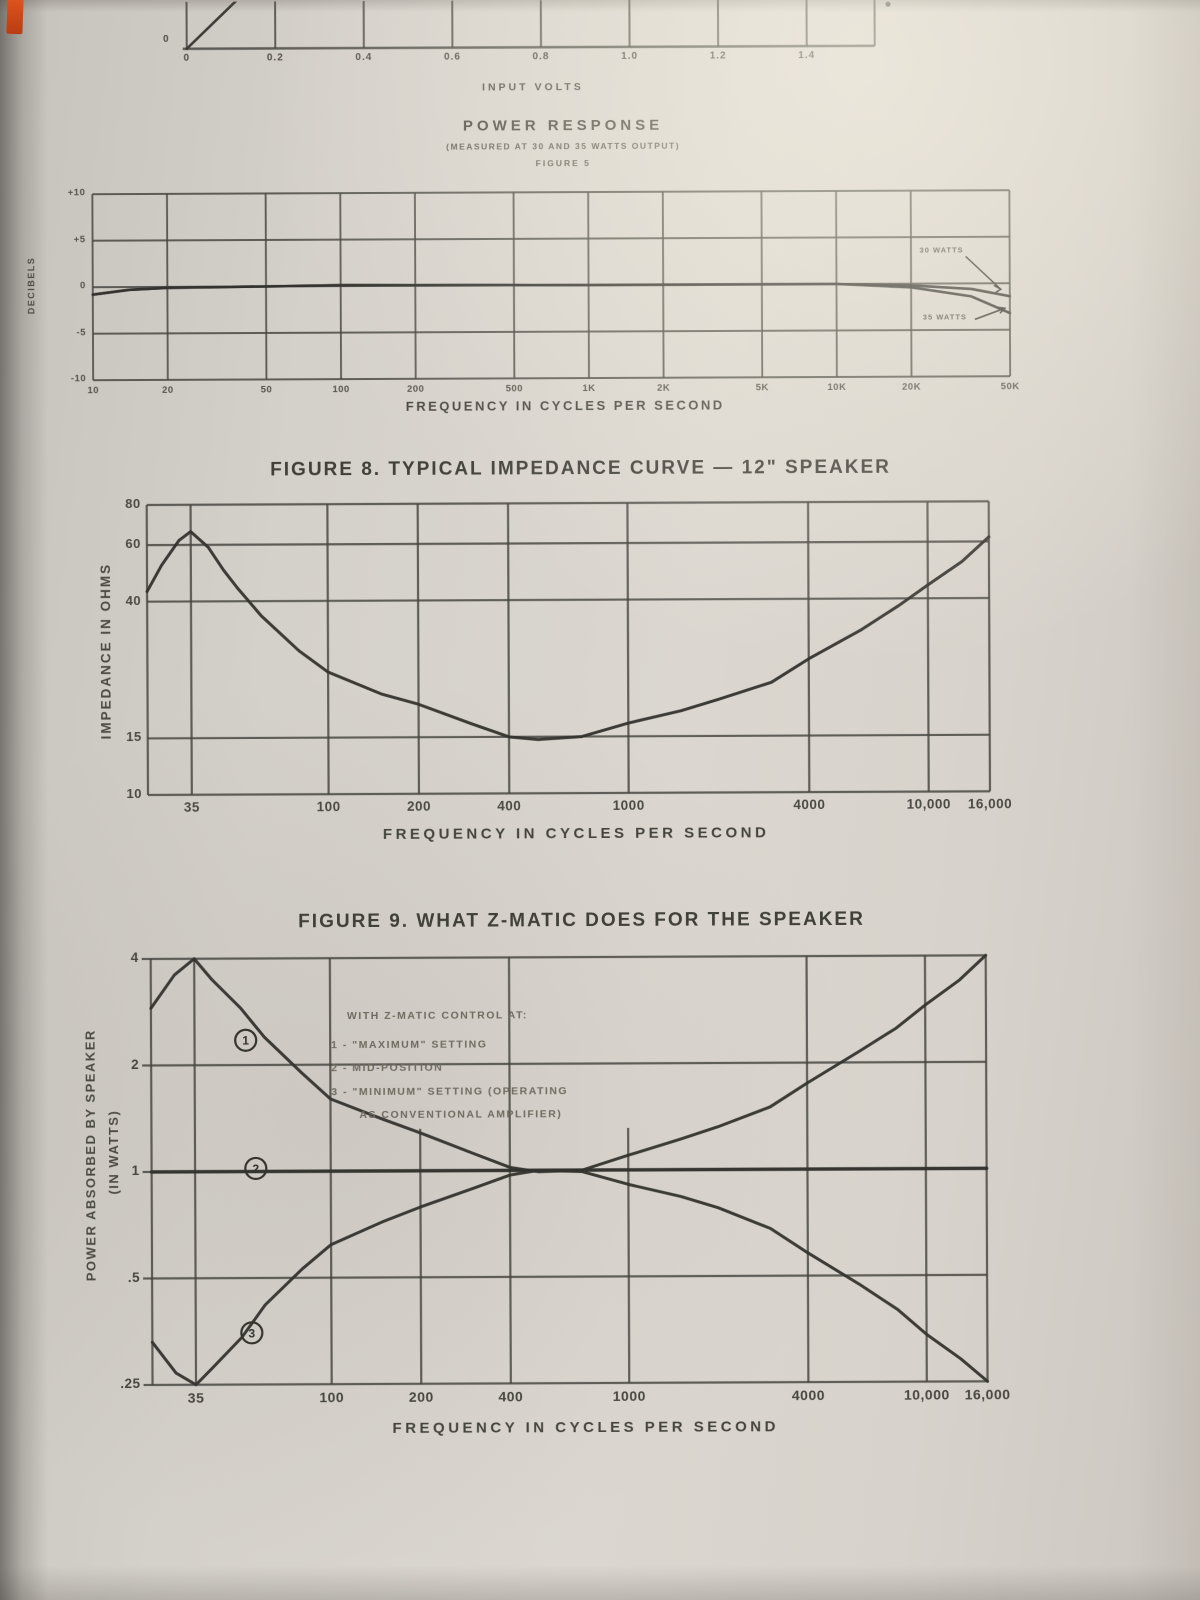 This screenshot has width=1200, height=1600. I want to click on zmatic-x-tick: 35, so click(196, 1397).